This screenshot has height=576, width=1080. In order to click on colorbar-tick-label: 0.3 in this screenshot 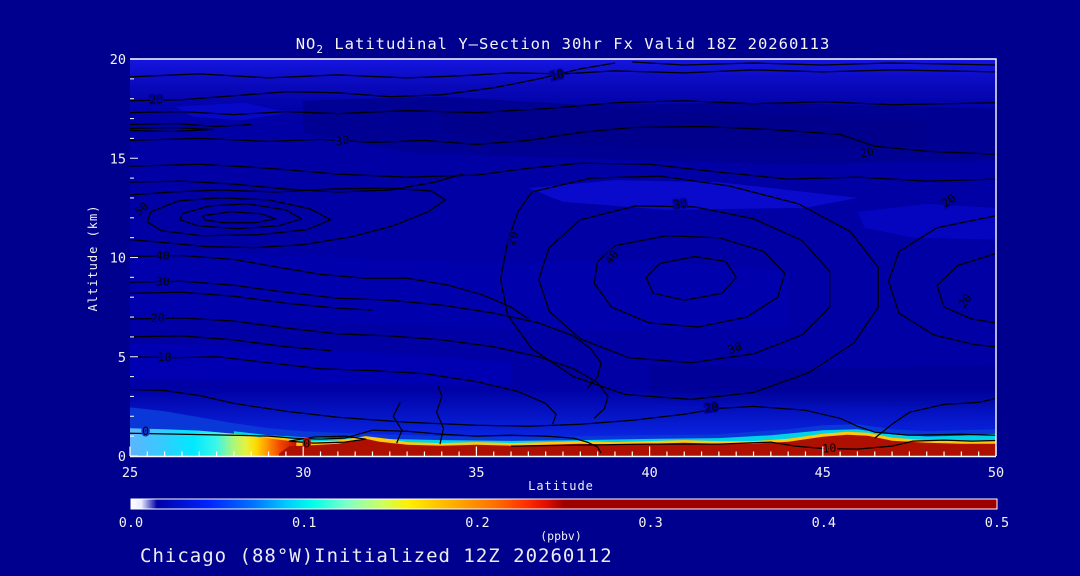, I will do `click(650, 523)`.